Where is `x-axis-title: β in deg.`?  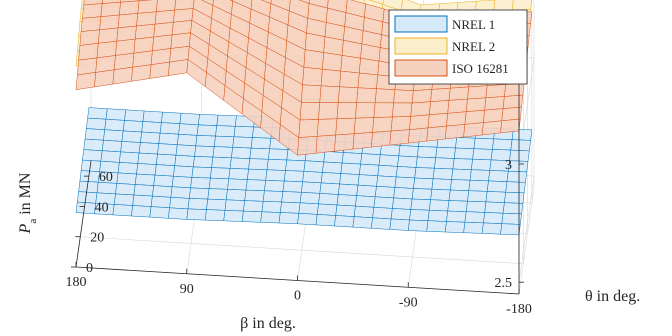 x-axis-title: β in deg. is located at coordinates (268, 323).